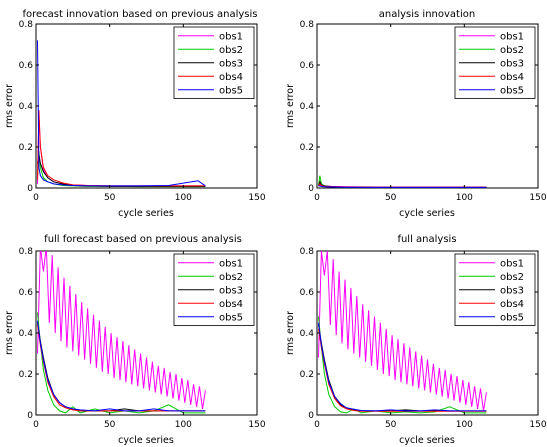 This screenshot has height=447, width=547. I want to click on chart-title: full analysis, so click(426, 239).